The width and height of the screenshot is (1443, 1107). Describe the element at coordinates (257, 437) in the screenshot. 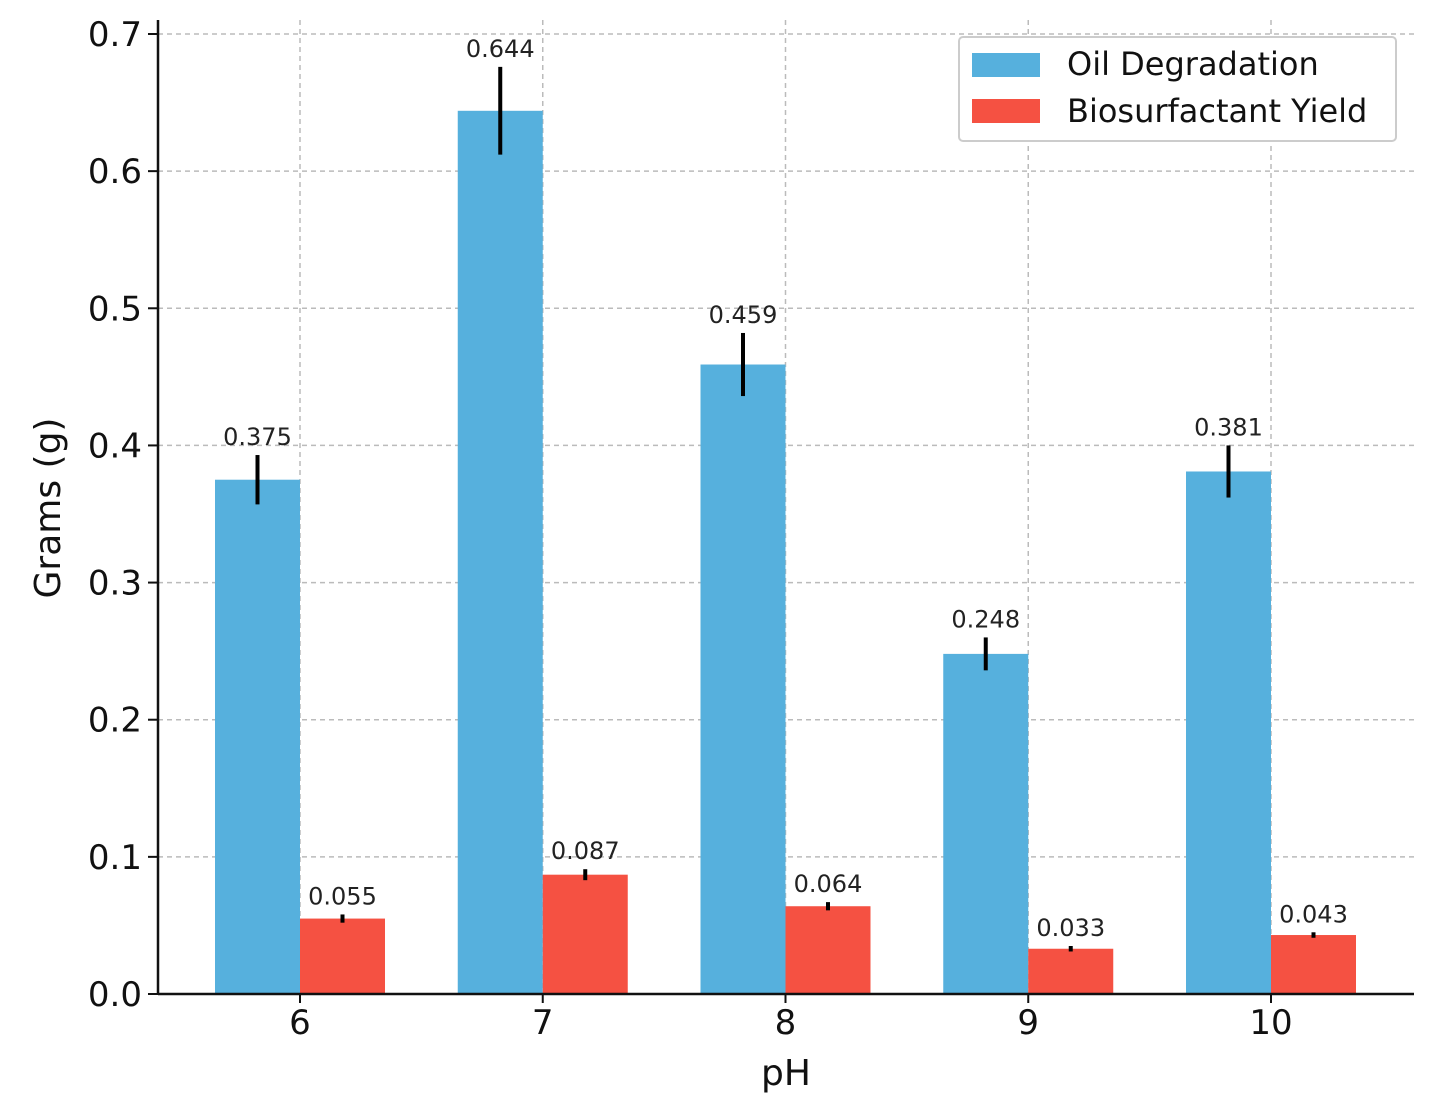

I see `data-label-oil-degradation: 0.375` at that location.